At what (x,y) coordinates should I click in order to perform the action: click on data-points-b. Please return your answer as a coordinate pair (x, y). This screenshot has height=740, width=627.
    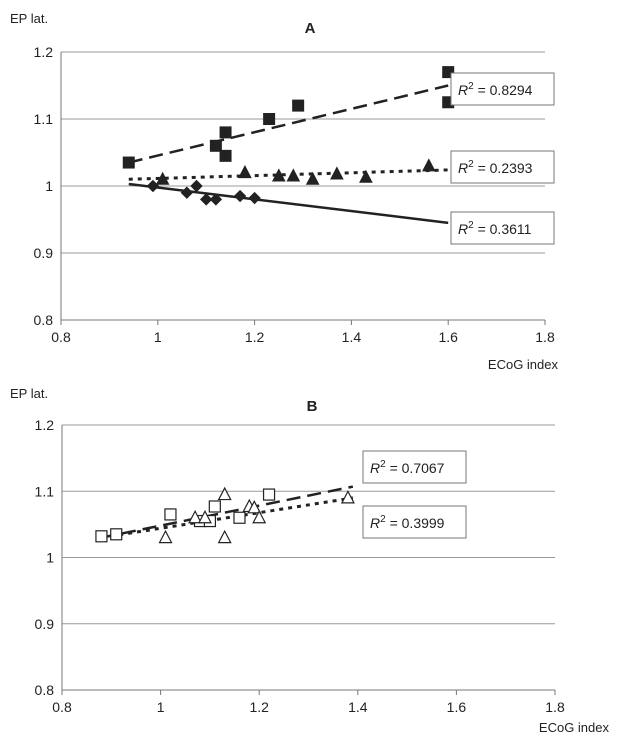
    Looking at the image, I should click on (225, 515).